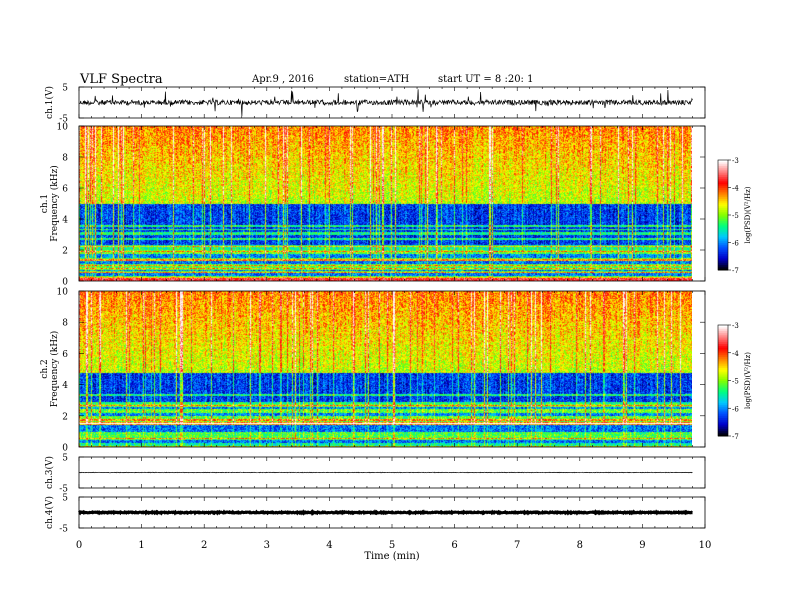 The height and width of the screenshot is (612, 792). What do you see at coordinates (735, 326) in the screenshot?
I see `colorbar-tick-label: -3` at bounding box center [735, 326].